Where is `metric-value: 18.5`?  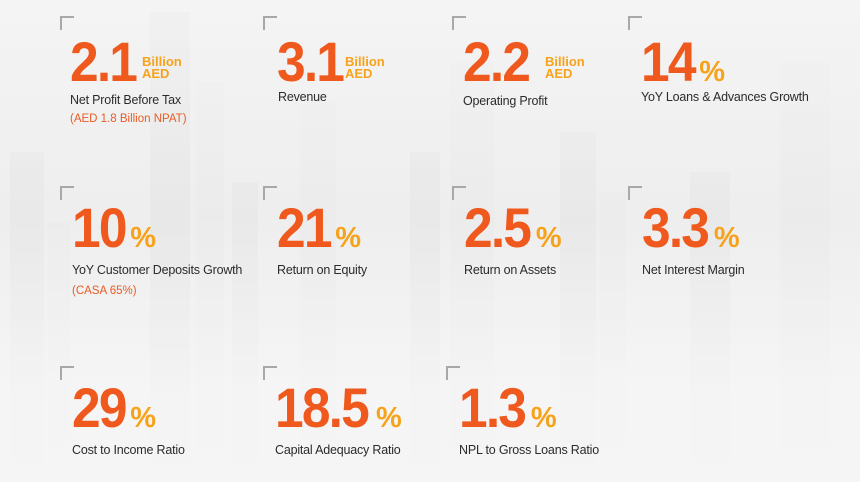
metric-value: 18.5 is located at coordinates (322, 407).